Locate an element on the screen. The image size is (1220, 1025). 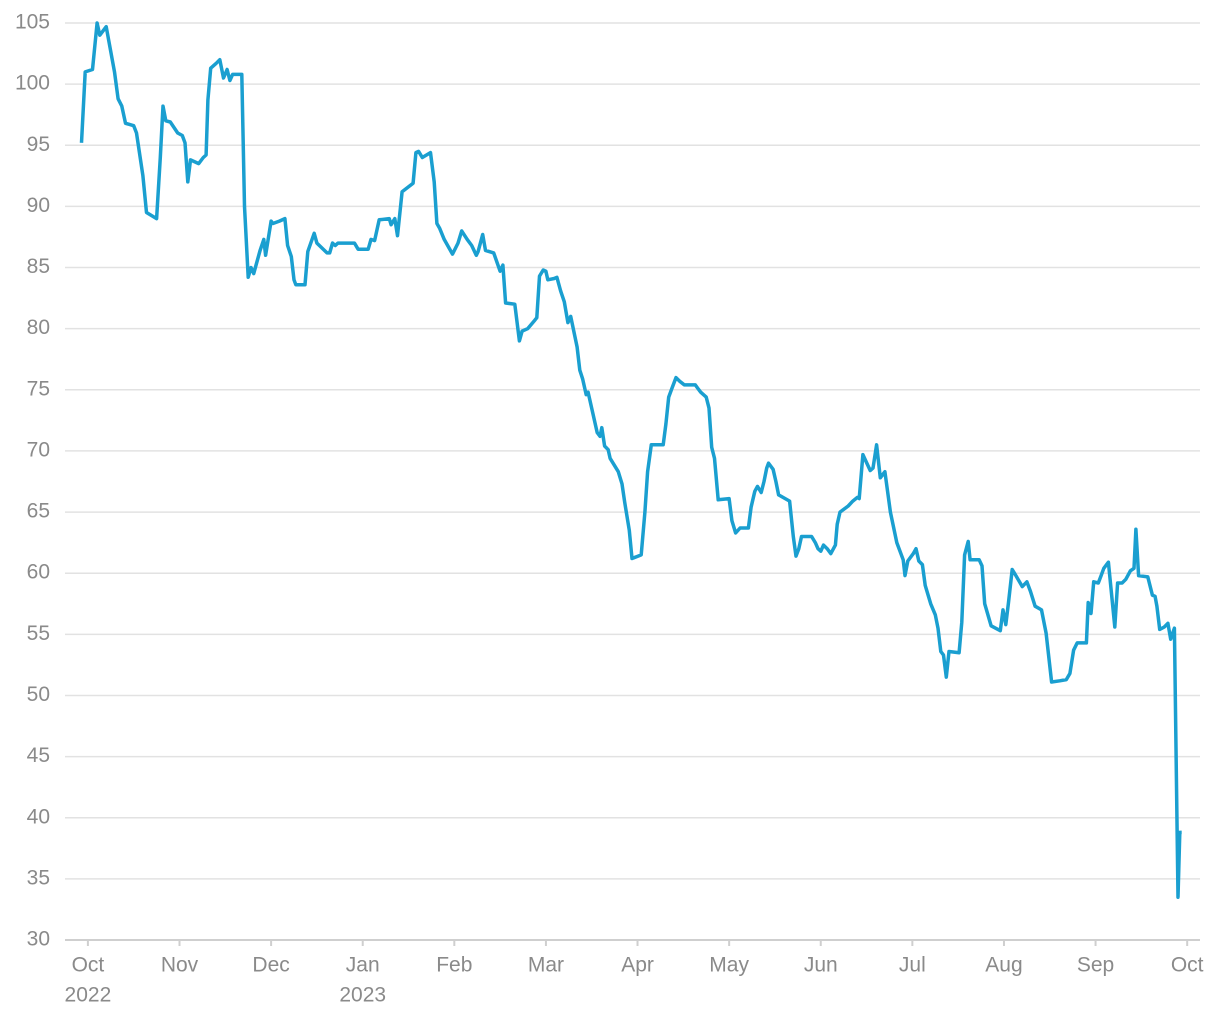
x-tick-label: Aug is located at coordinates (1003, 965).